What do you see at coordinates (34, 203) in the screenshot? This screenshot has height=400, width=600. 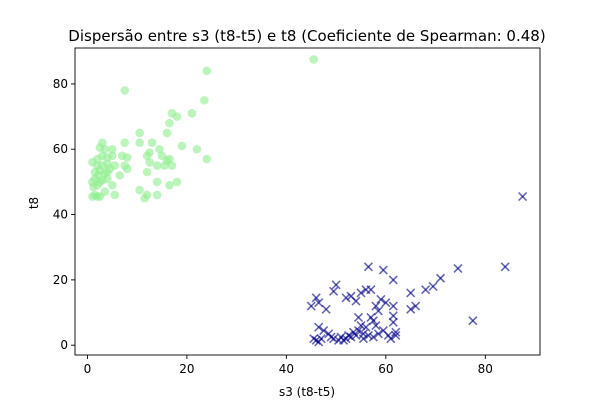 I see `y-axis-label: t8` at bounding box center [34, 203].